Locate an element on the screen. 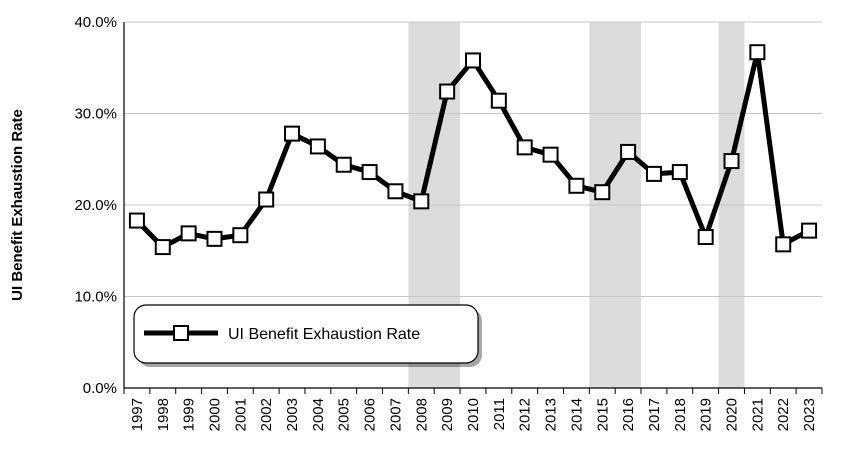 This screenshot has height=457, width=850. x-tick-label: 2015 is located at coordinates (602, 414).